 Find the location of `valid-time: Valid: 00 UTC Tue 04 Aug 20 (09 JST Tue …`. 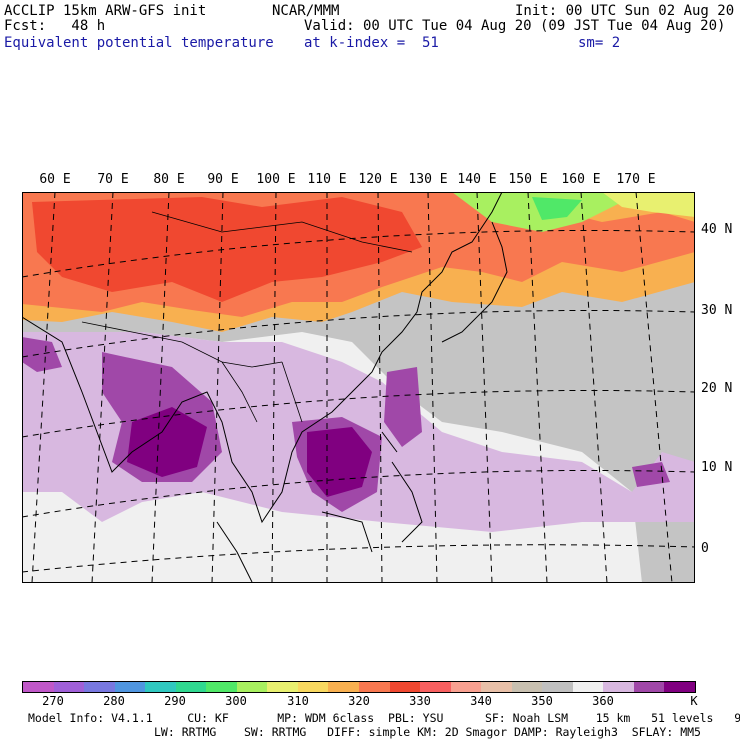

valid-time: Valid: 00 UTC Tue 04 Aug 20 (09 JST Tue … is located at coordinates (515, 26).